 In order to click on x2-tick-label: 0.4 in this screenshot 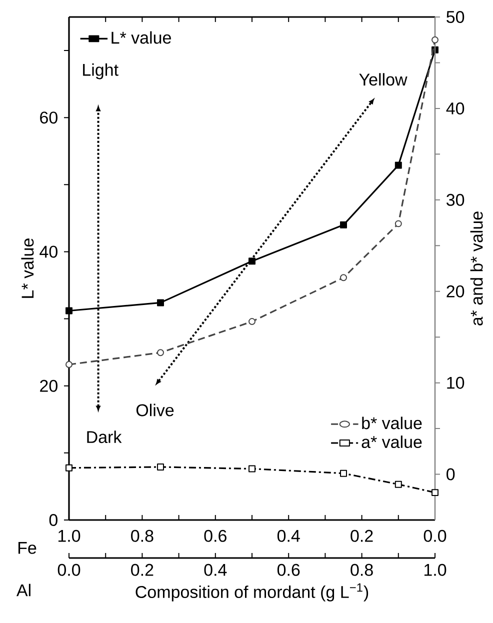, I will do `click(215, 570)`.